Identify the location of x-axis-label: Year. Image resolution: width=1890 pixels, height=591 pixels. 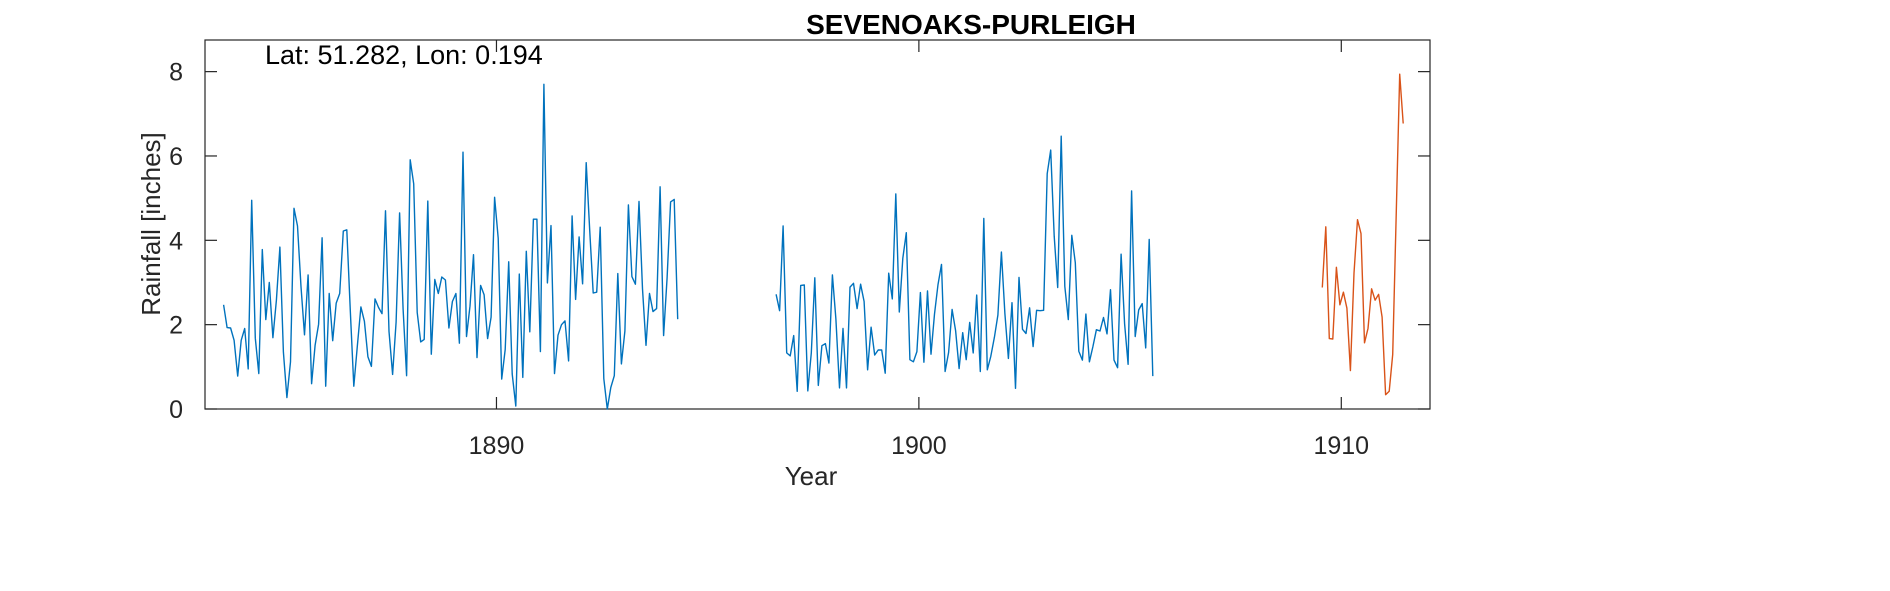
(811, 476).